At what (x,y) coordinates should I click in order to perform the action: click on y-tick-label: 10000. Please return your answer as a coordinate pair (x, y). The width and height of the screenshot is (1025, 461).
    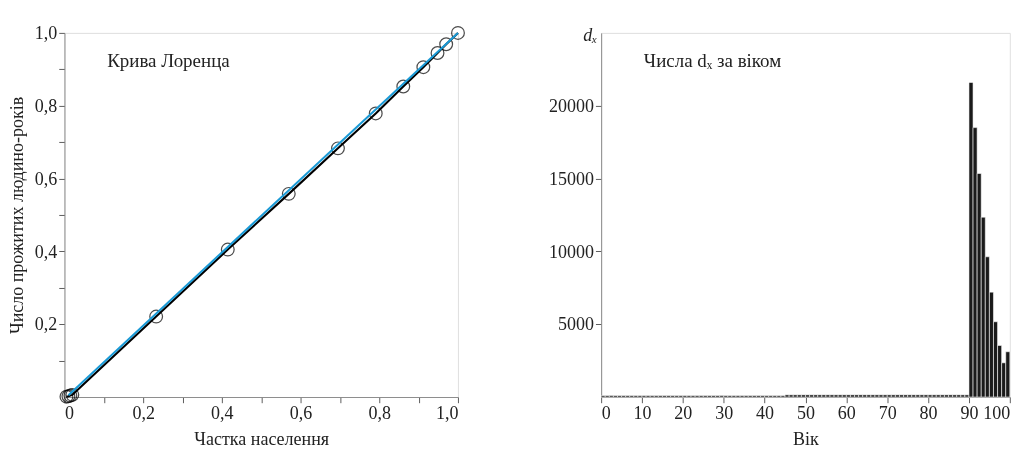
    Looking at the image, I should click on (572, 251).